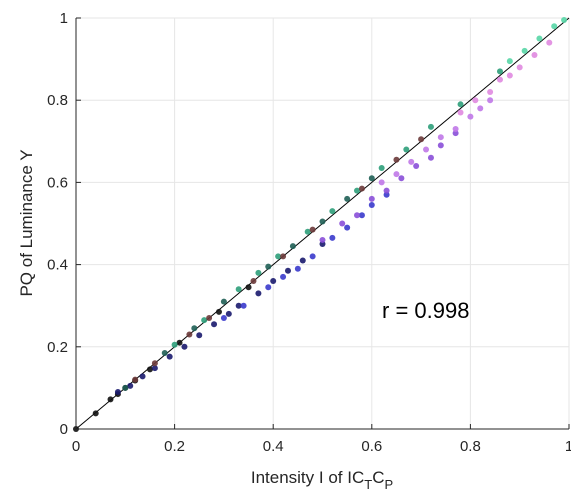 The height and width of the screenshot is (495, 571). What do you see at coordinates (273, 446) in the screenshot?
I see `x-tick-label: 0.4` at bounding box center [273, 446].